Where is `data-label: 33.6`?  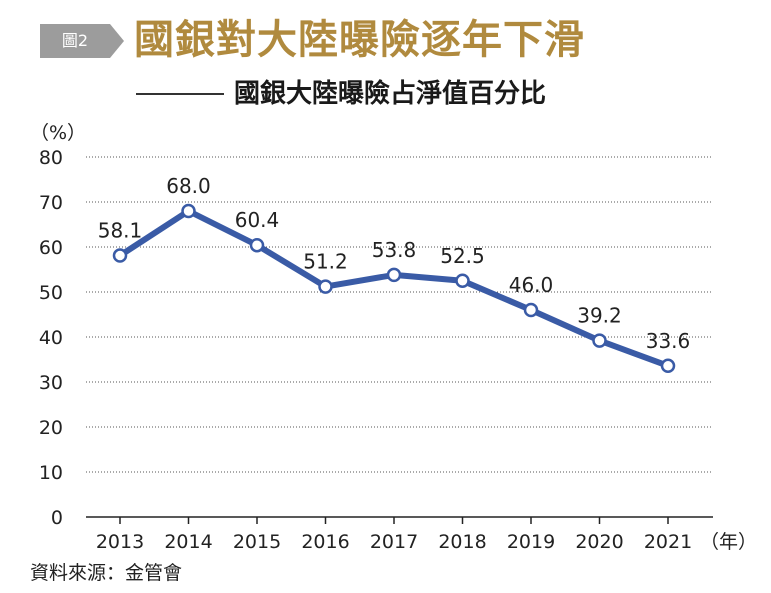
data-label: 33.6 is located at coordinates (668, 341).